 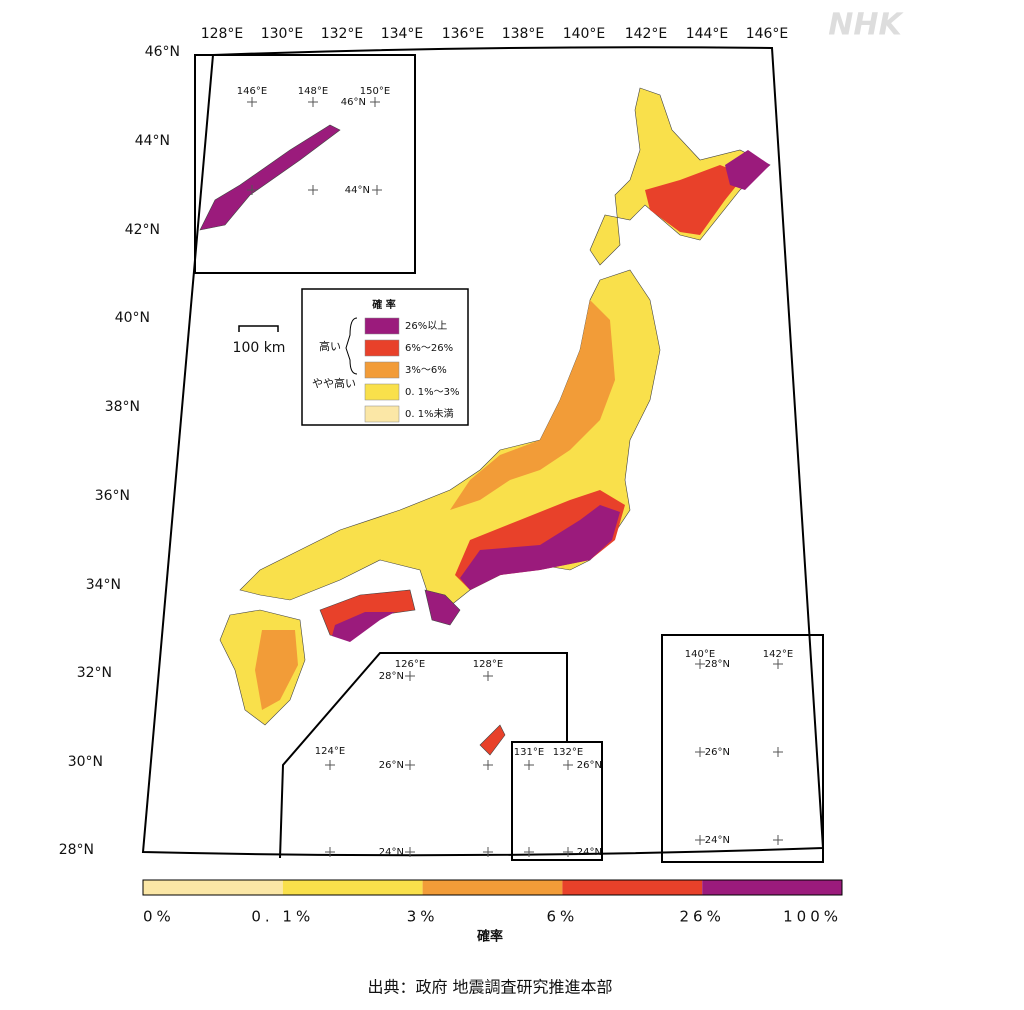 What do you see at coordinates (426, 326) in the screenshot?
I see `legend-label: 26%以上` at bounding box center [426, 326].